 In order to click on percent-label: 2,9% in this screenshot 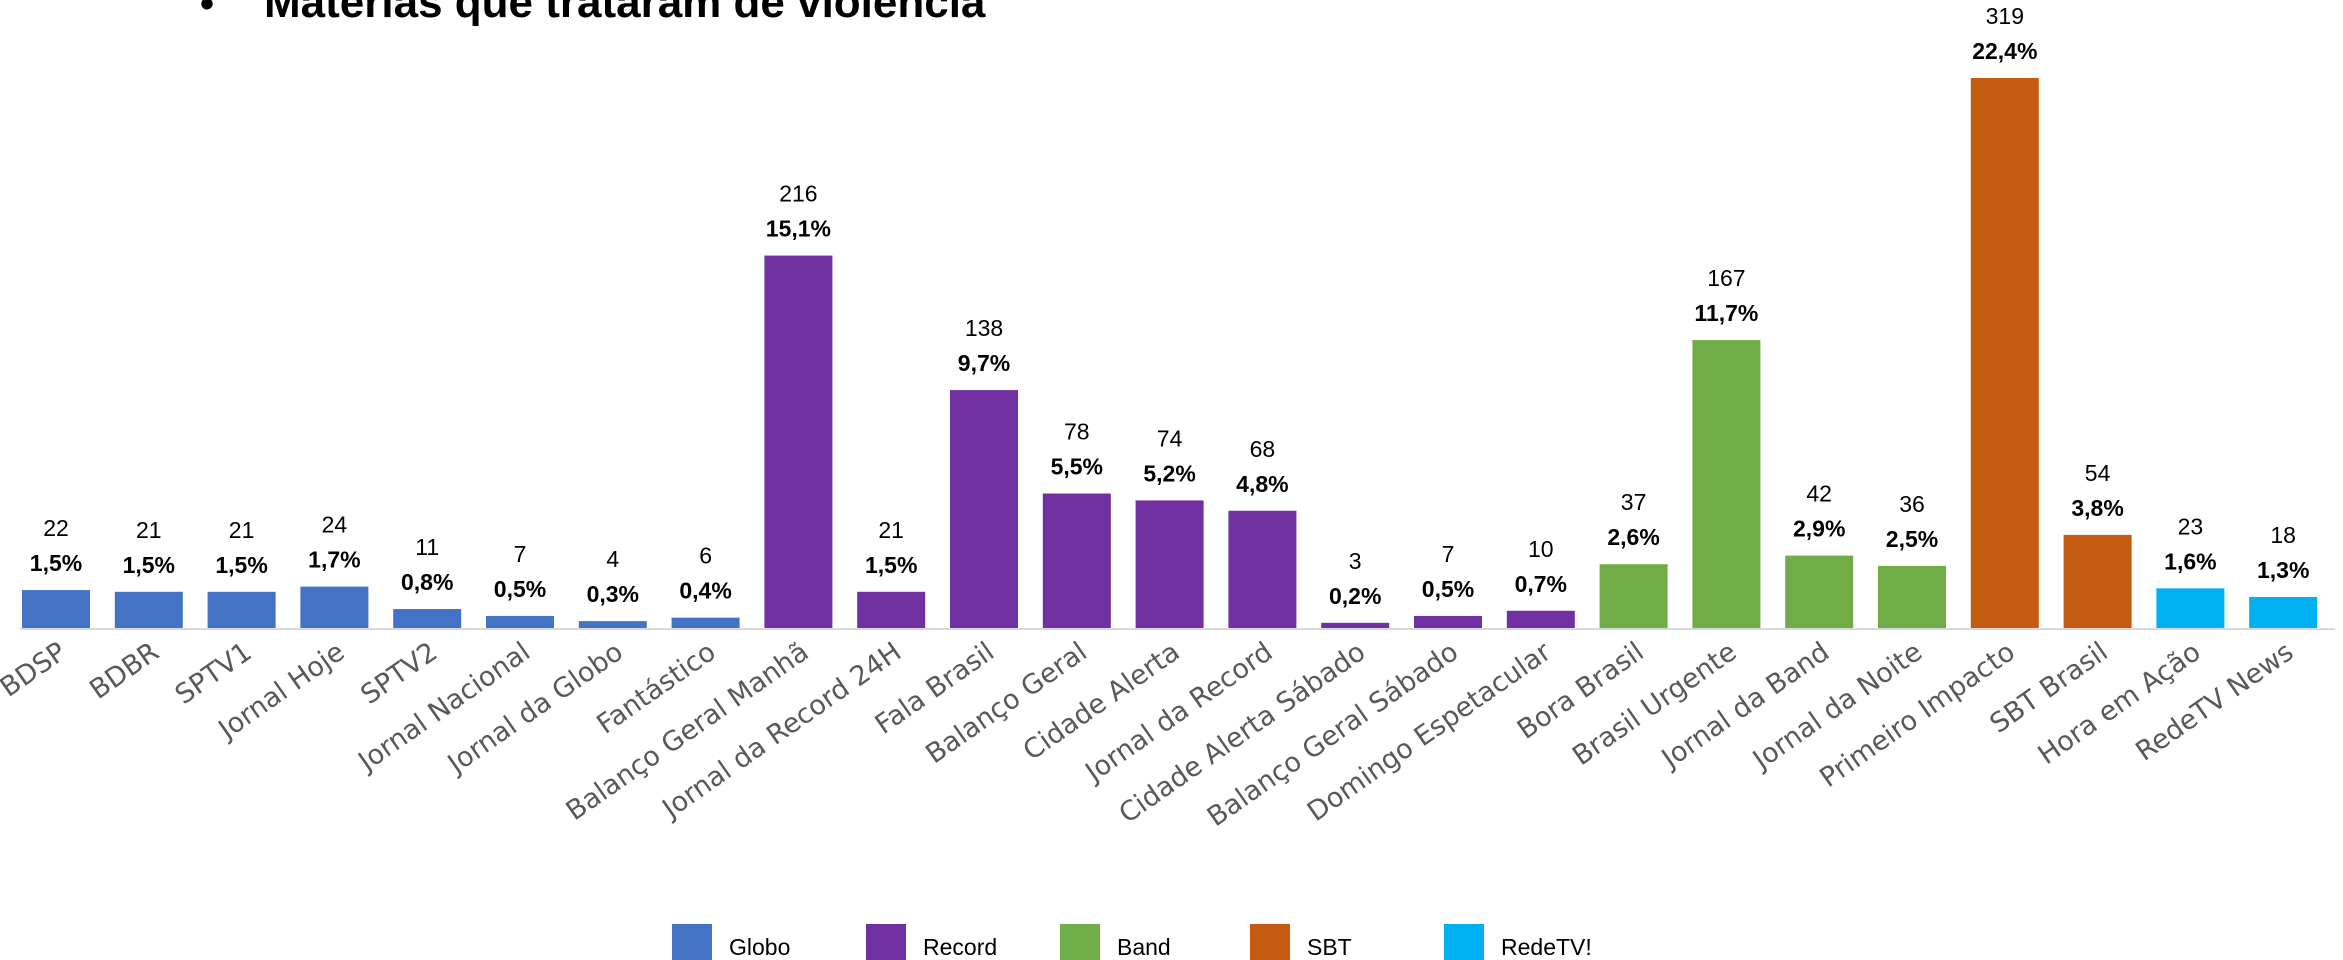, I will do `click(1819, 529)`.